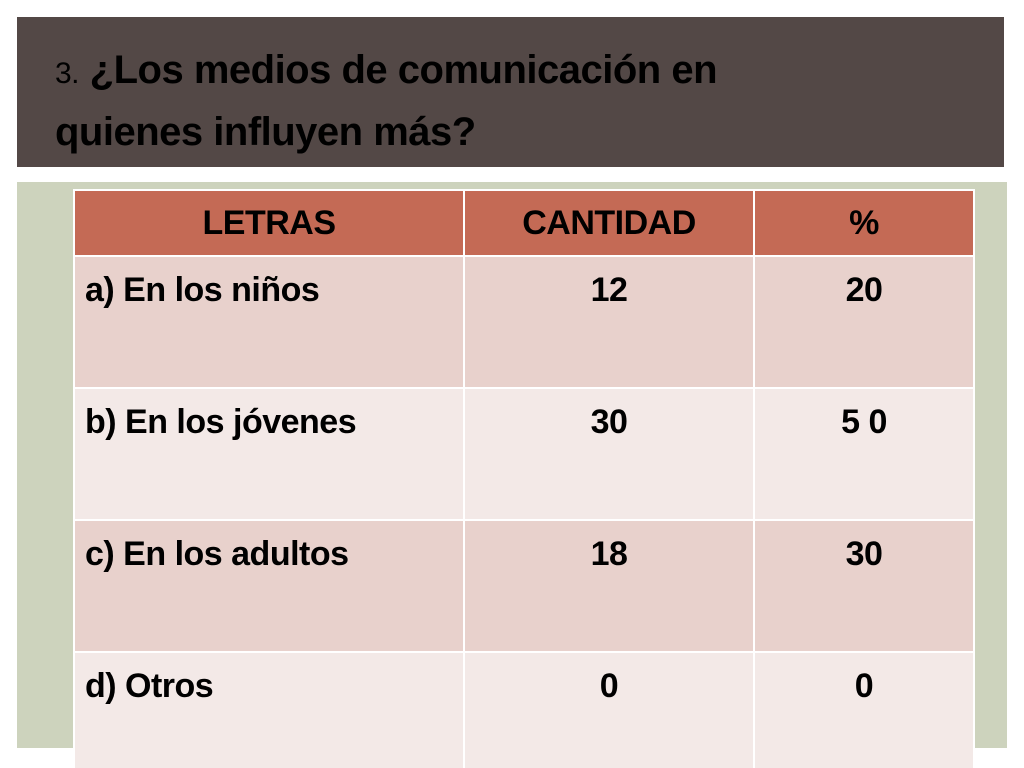 Image resolution: width=1024 pixels, height=768 pixels. What do you see at coordinates (864, 454) in the screenshot?
I see `row-porcentaje: 5 0` at bounding box center [864, 454].